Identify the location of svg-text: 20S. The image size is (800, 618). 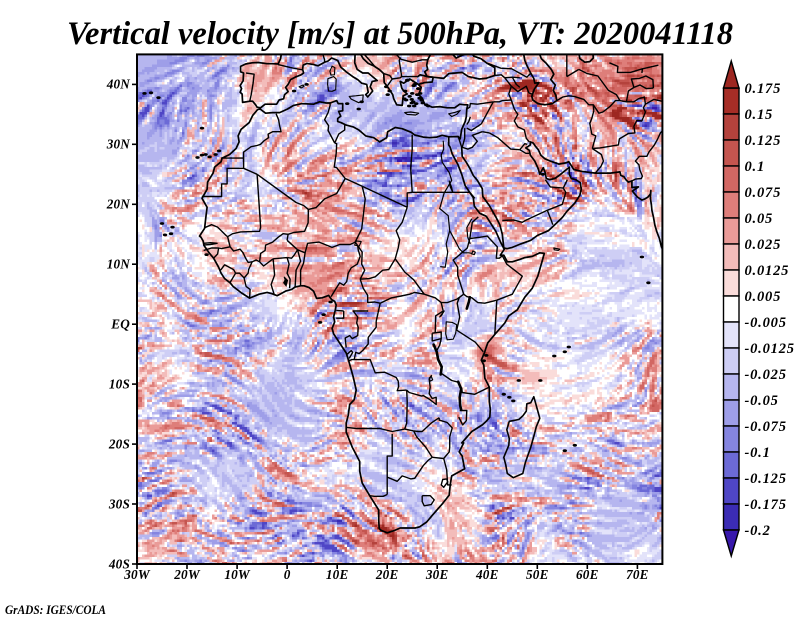
(119, 443).